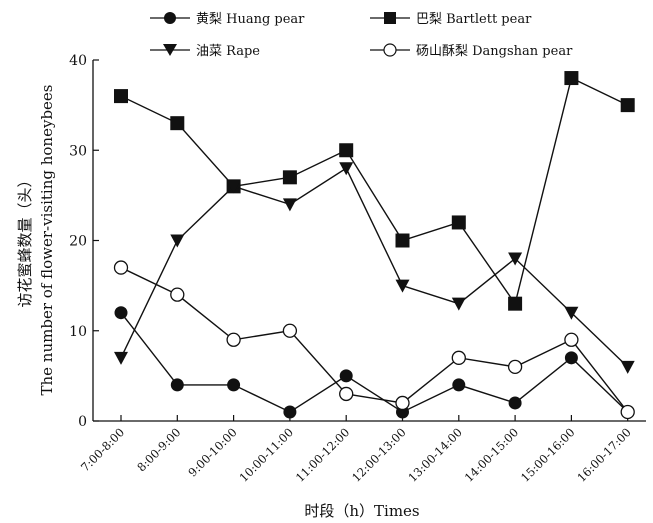 This screenshot has width=653, height=523. What do you see at coordinates (267, 455) in the screenshot?
I see `x-tick-label: 10:00-11:00` at bounding box center [267, 455].